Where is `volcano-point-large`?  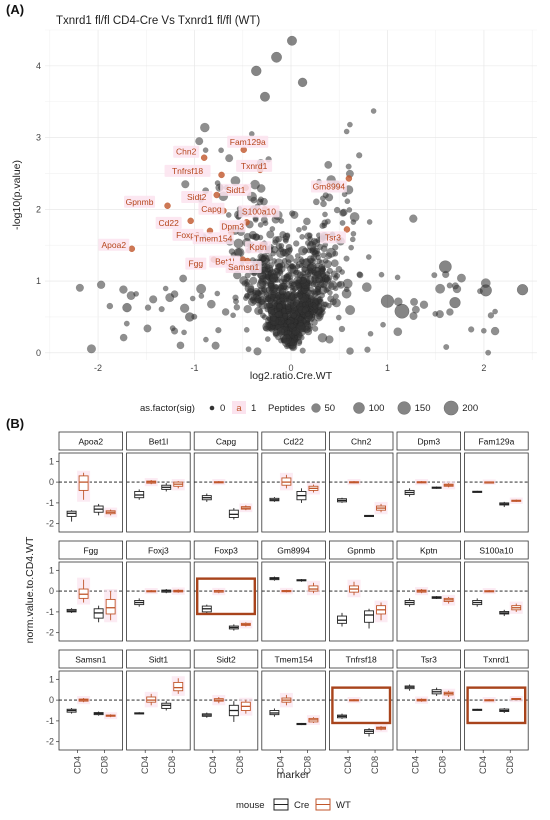 volcano-point-large is located at coordinates (455, 303).